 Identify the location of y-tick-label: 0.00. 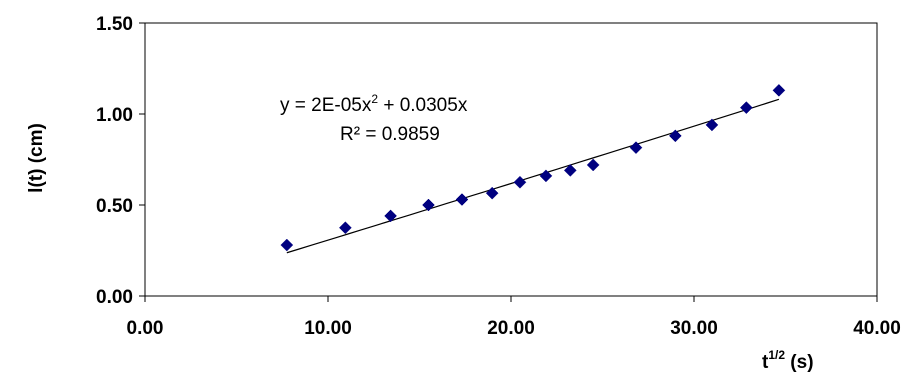
(114, 297).